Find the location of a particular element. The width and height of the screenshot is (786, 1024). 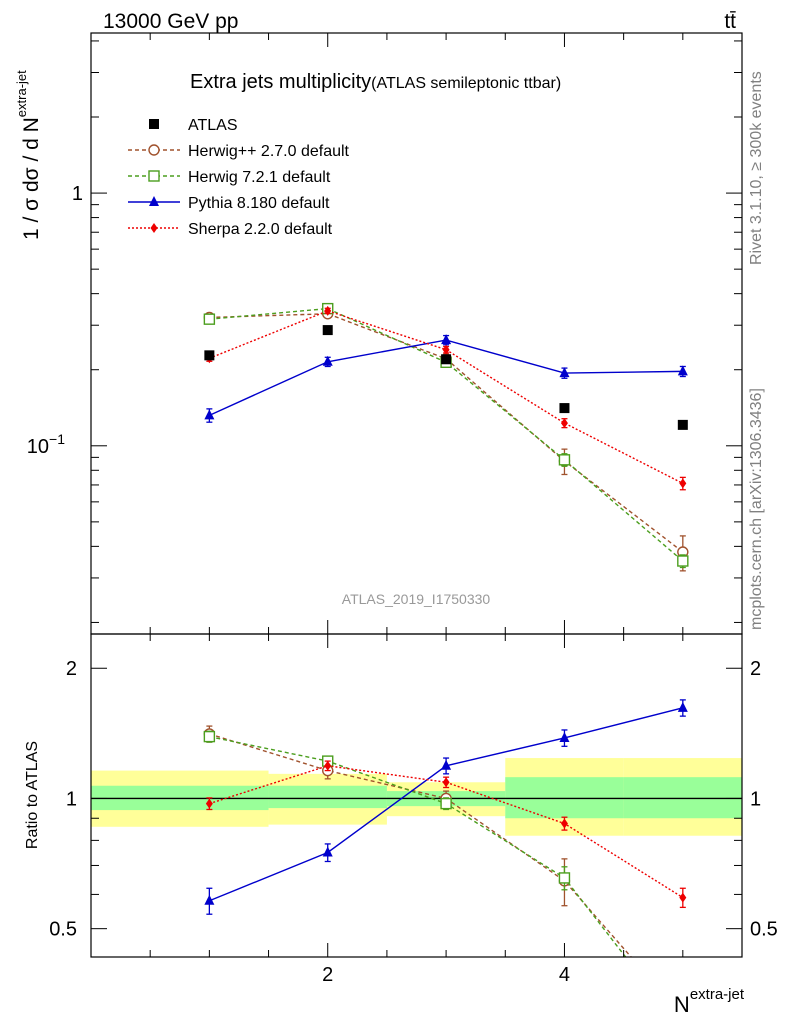

ratio-y-tick-label-left: 1 is located at coordinates (71, 799).